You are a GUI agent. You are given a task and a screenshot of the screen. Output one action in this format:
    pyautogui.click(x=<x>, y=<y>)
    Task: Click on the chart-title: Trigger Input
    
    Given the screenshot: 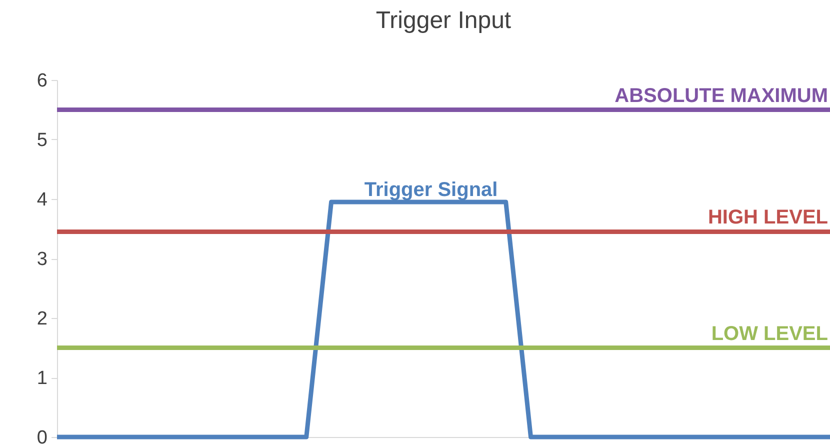 What is the action you would take?
    pyautogui.click(x=444, y=20)
    